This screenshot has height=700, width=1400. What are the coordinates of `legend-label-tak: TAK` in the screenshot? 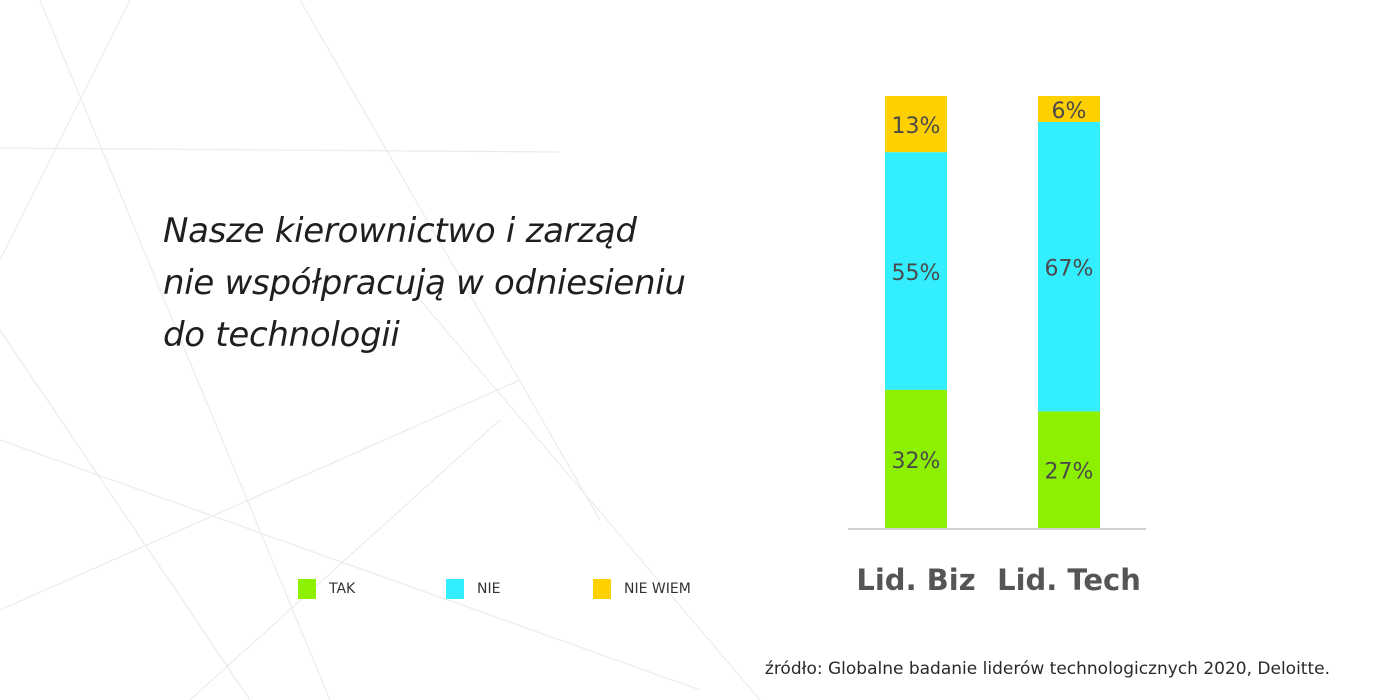 It's located at (342, 589).